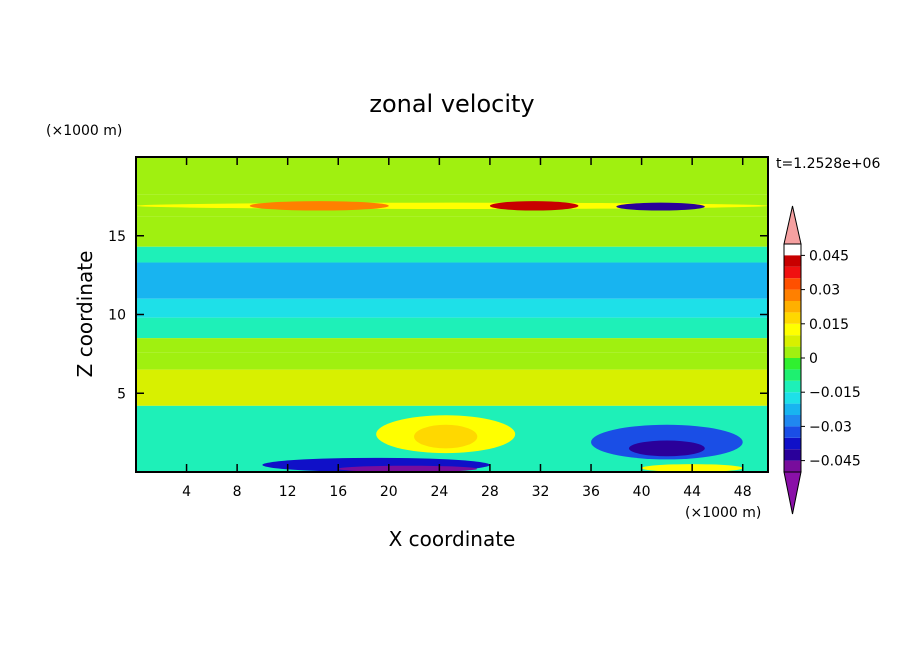 The height and width of the screenshot is (654, 904). What do you see at coordinates (828, 164) in the screenshot?
I see `time-label: t=1.2528e+06` at bounding box center [828, 164].